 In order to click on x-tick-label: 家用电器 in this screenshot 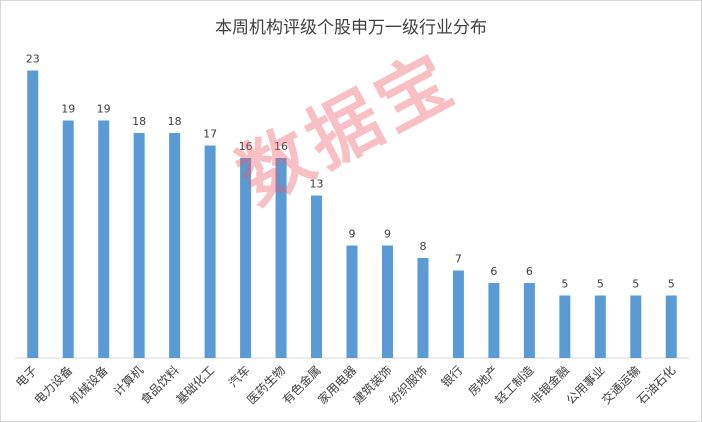, I will do `click(337, 385)`.